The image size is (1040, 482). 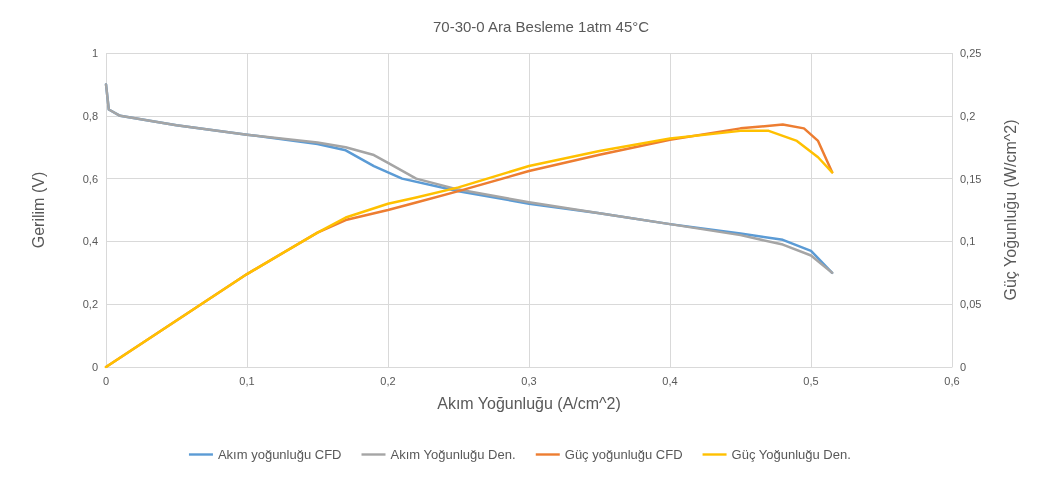 I want to click on y2-tick-label: 0,1, so click(x=968, y=241).